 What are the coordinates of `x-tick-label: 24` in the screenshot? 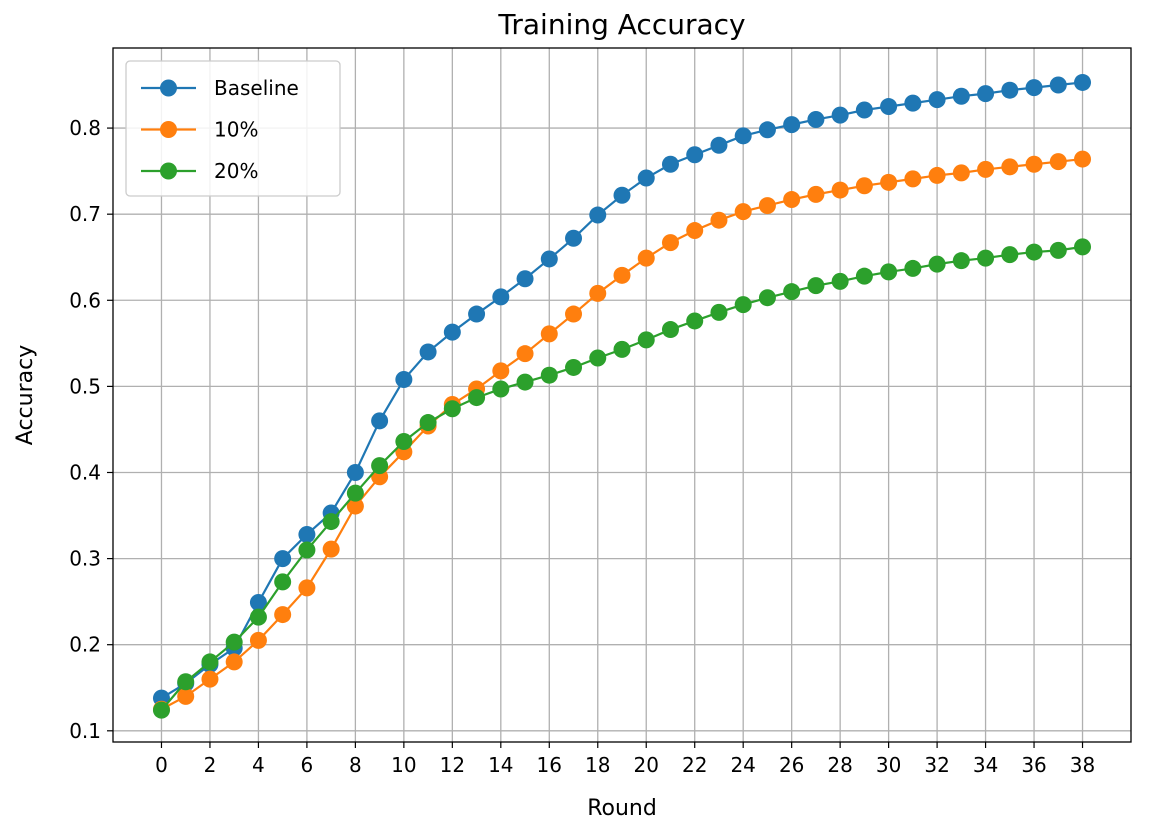 It's located at (742, 765).